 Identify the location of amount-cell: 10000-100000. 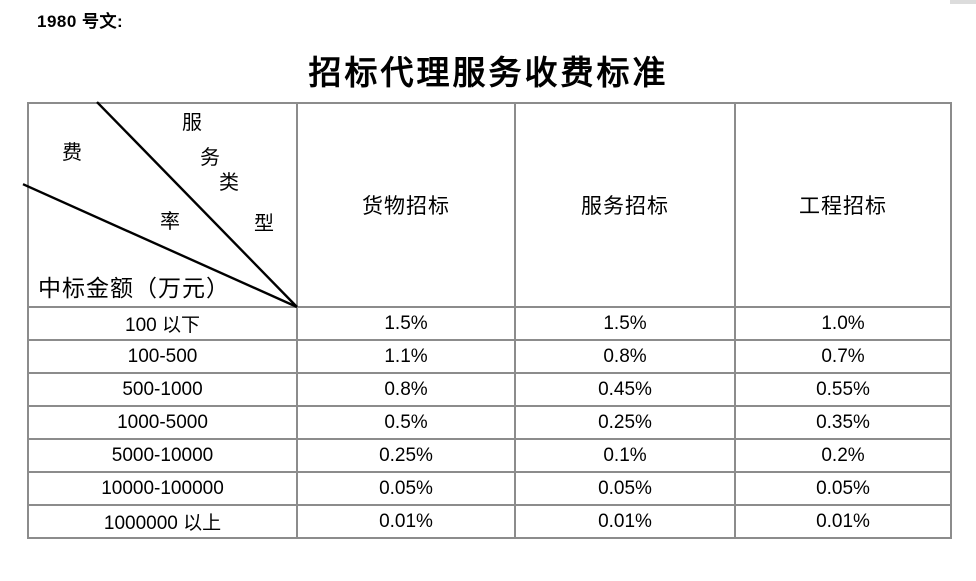
(162, 488).